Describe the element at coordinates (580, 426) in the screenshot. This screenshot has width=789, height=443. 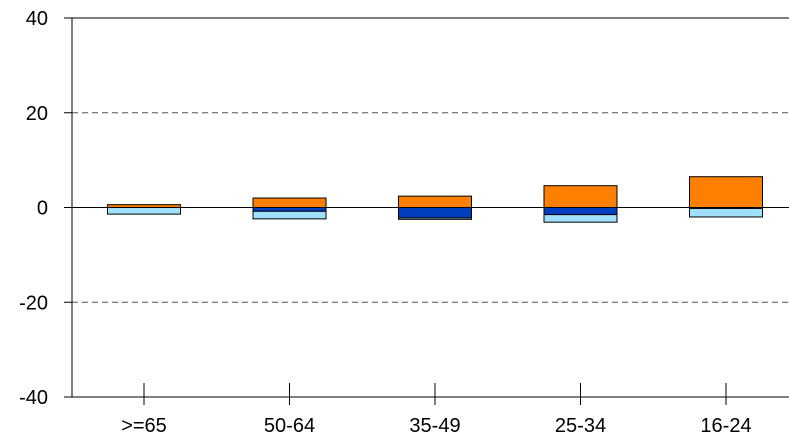
I see `x-tick-label: 25-34` at that location.